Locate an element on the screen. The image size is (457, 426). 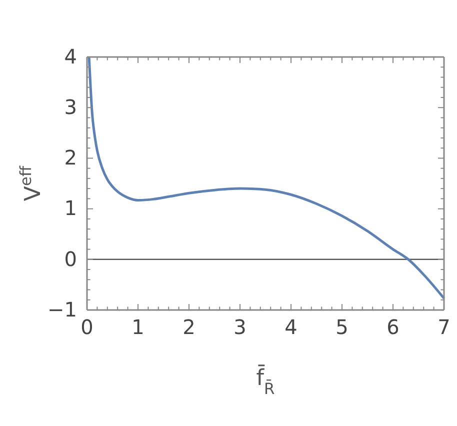
x-tick-label: 5 is located at coordinates (342, 327).